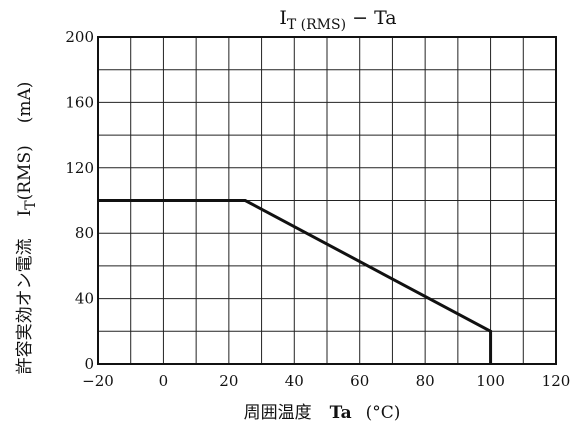  I want to click on x-tick-label: 120, so click(556, 381).